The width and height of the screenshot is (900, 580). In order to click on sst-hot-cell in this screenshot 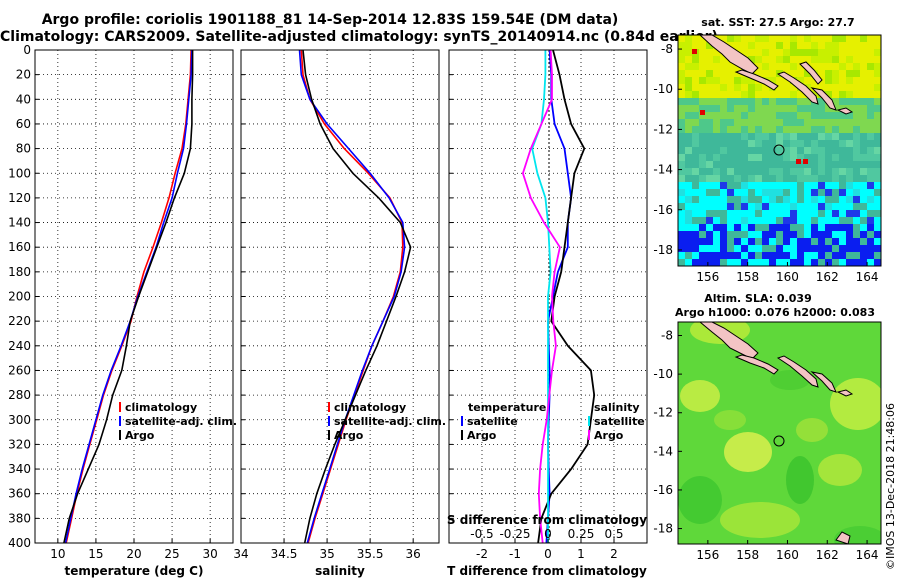, I will do `click(702, 112)`.